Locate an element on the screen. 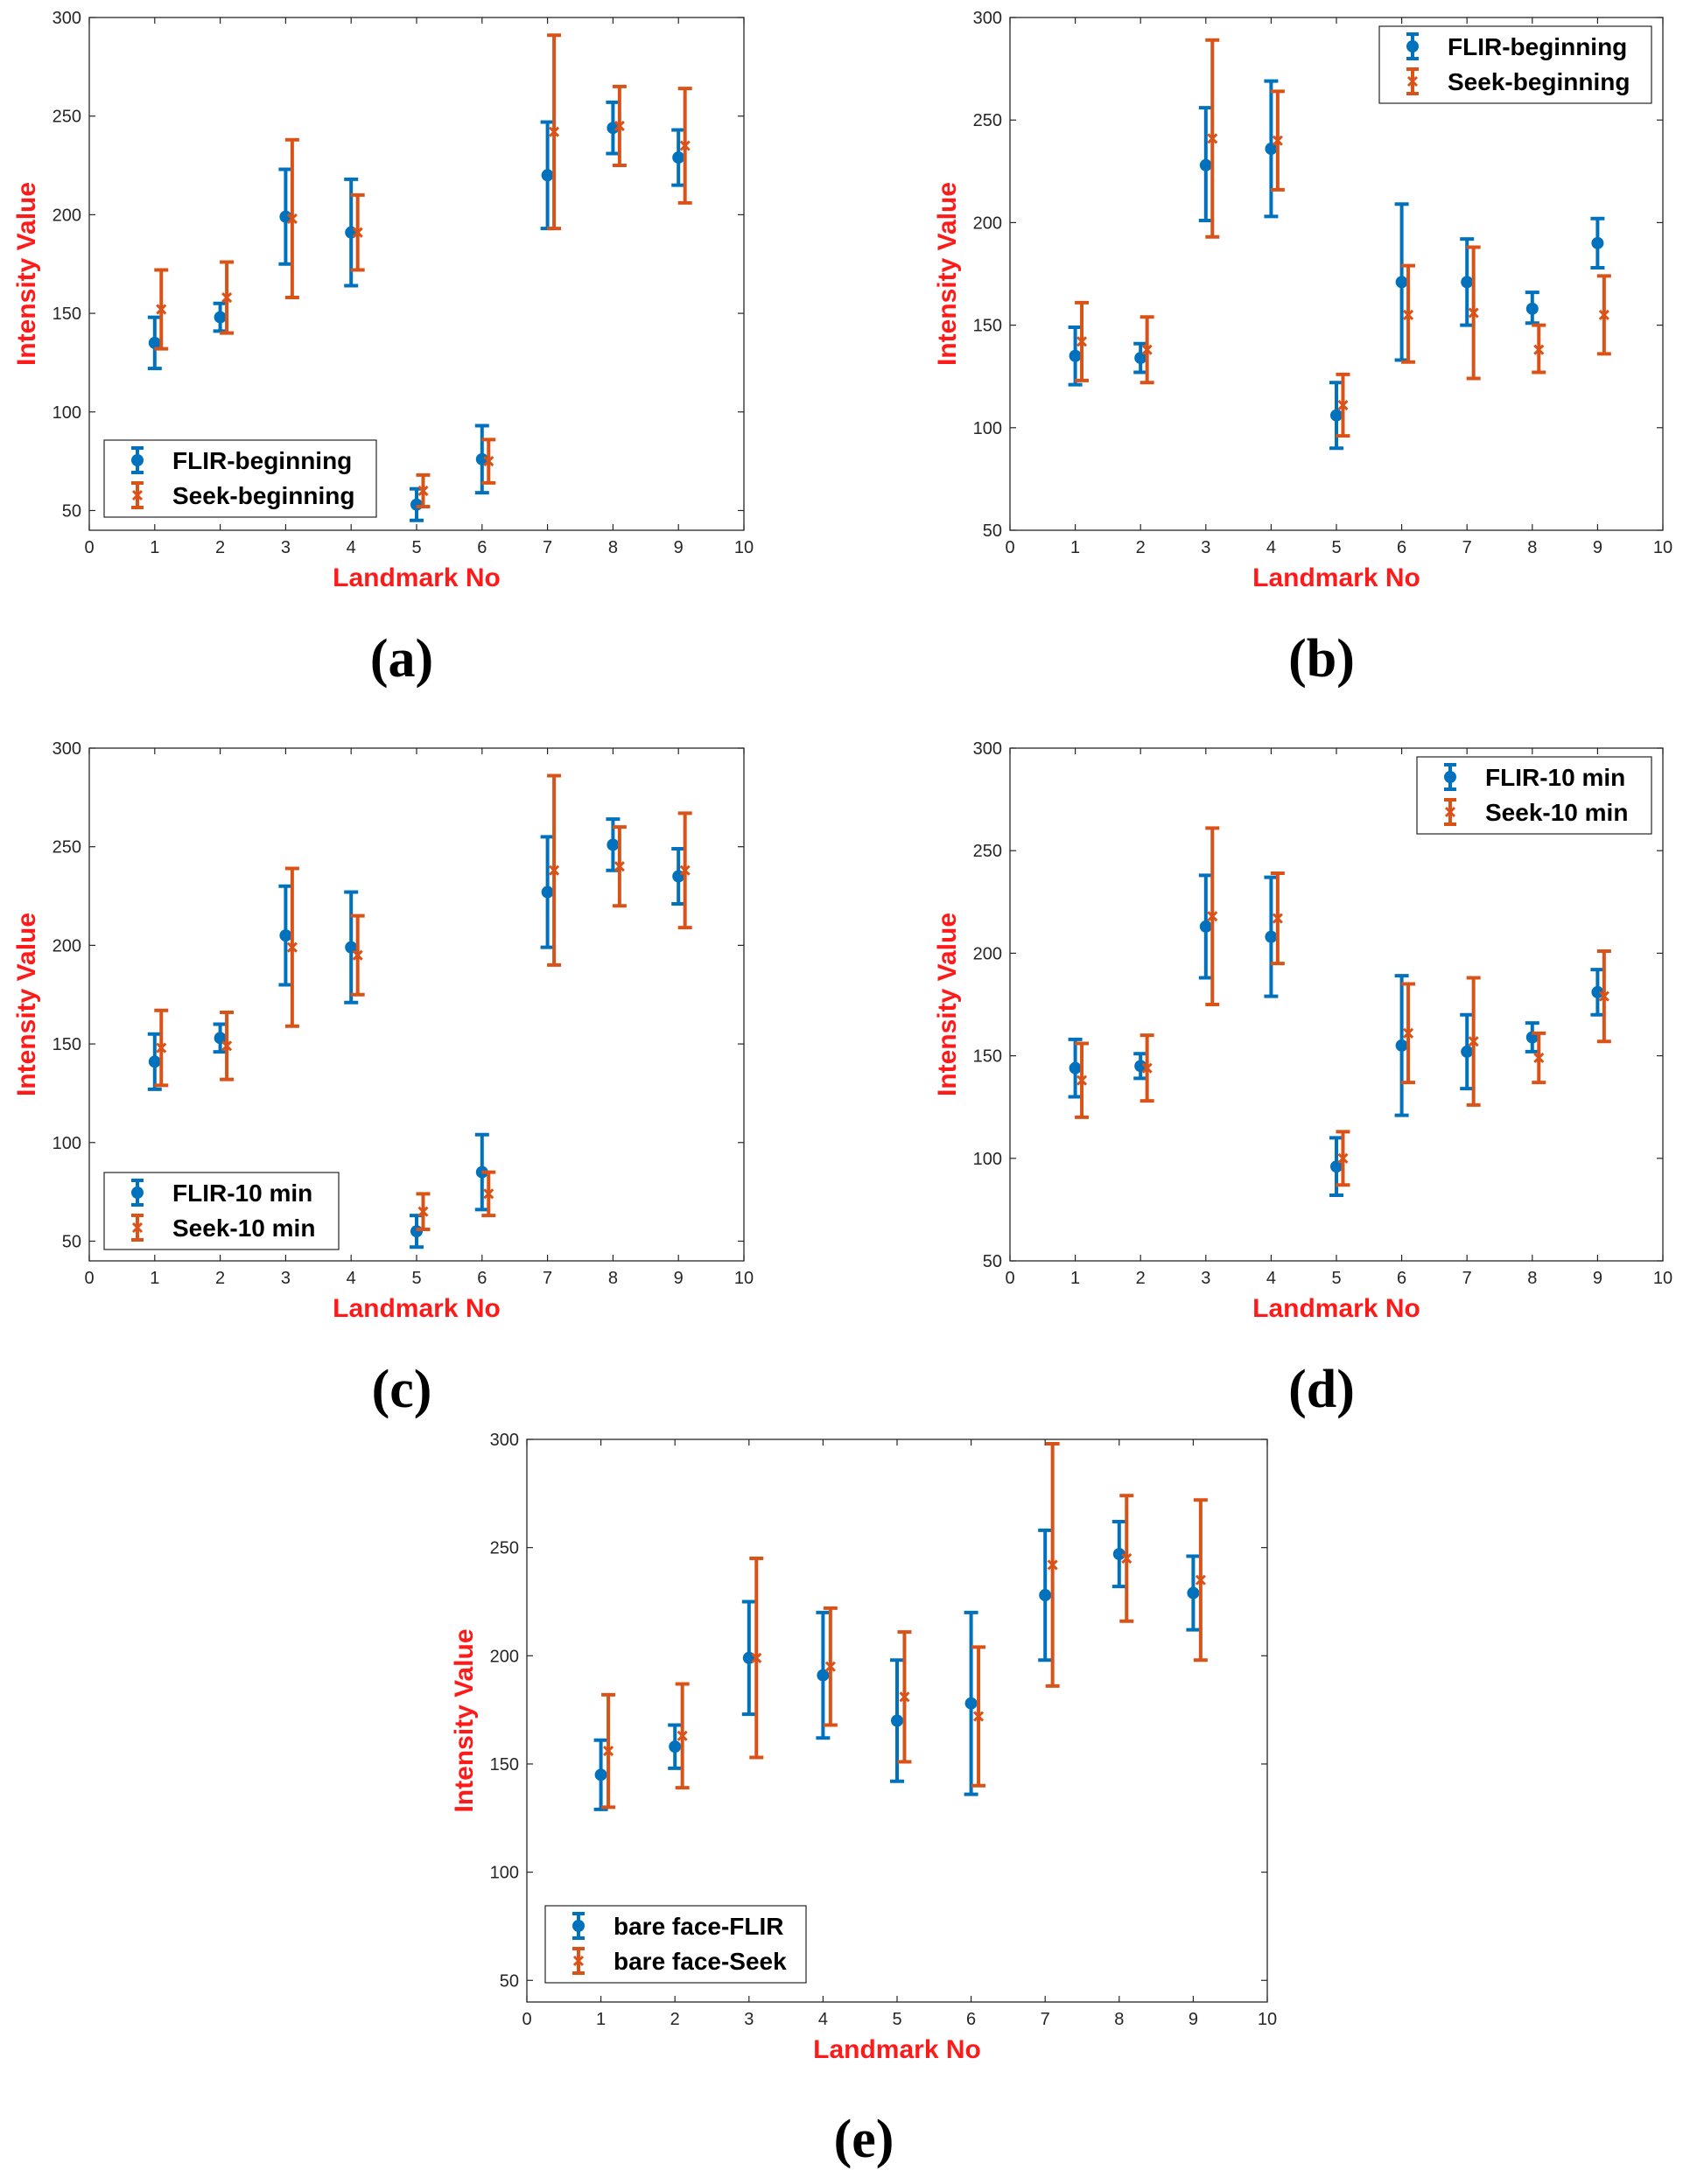 This screenshot has height=2184, width=1690. legend-label: FLIR-beginning is located at coordinates (1538, 46).